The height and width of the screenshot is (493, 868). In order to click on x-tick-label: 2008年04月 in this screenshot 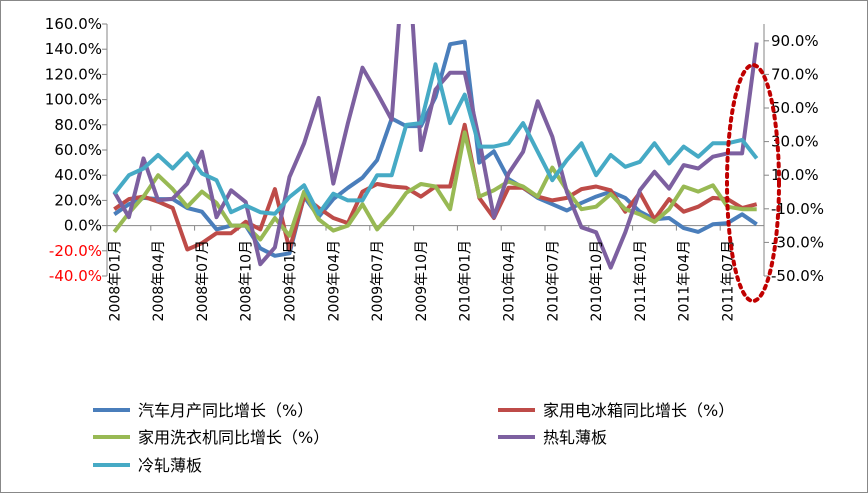, I will do `click(159, 280)`.